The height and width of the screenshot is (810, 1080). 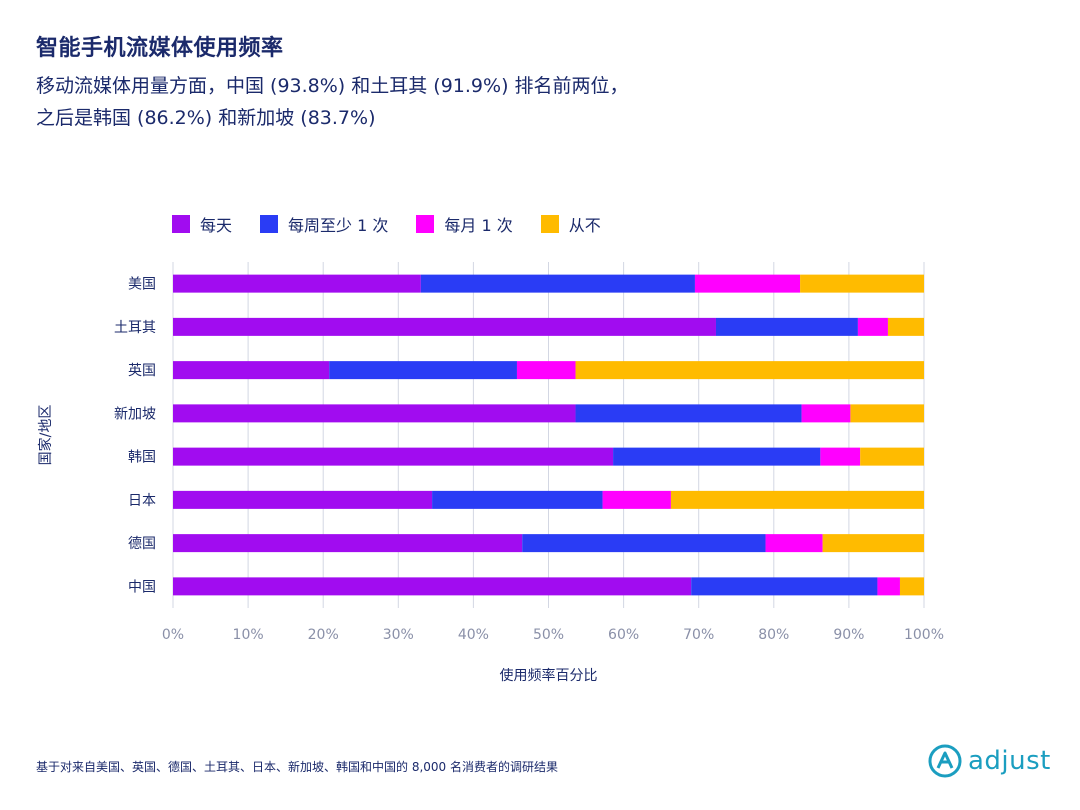 I want to click on x-tick-label: 10%, so click(x=248, y=635).